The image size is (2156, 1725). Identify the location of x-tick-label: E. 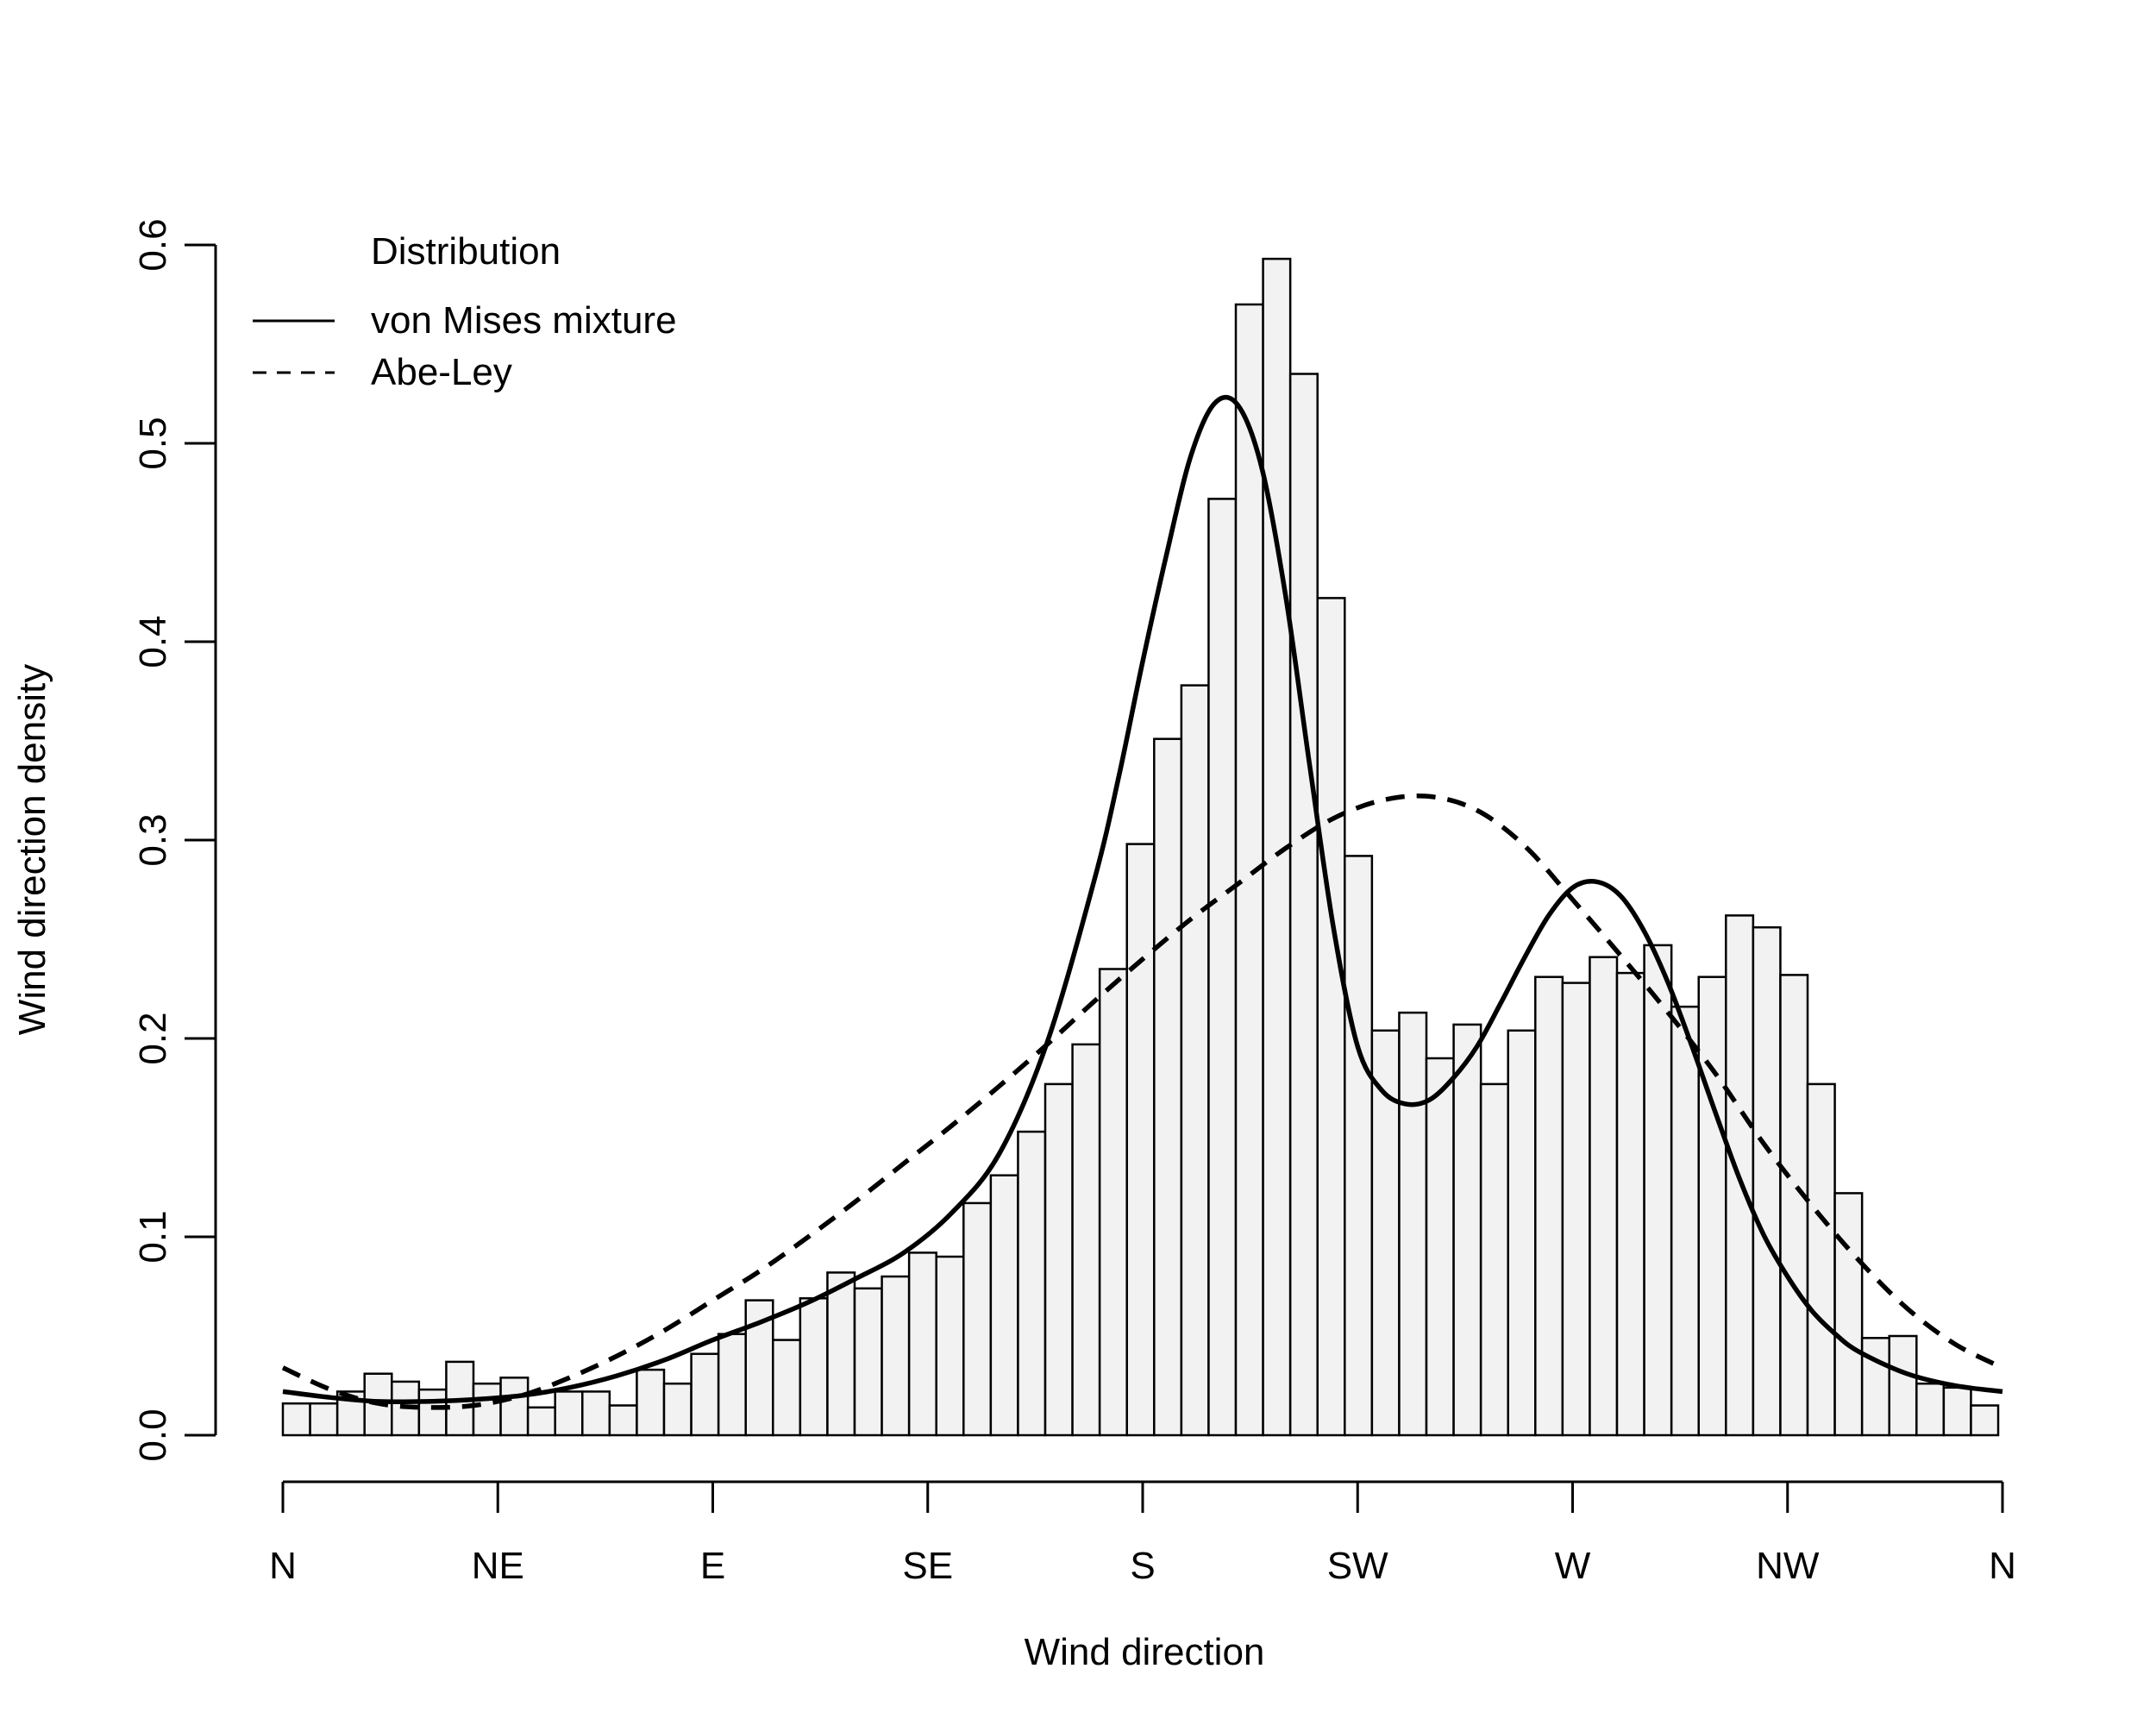
(712, 1566).